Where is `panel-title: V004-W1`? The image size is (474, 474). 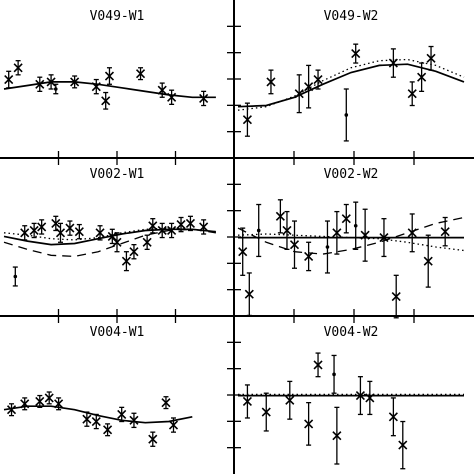
panel-title: V004-W1 is located at coordinates (117, 332).